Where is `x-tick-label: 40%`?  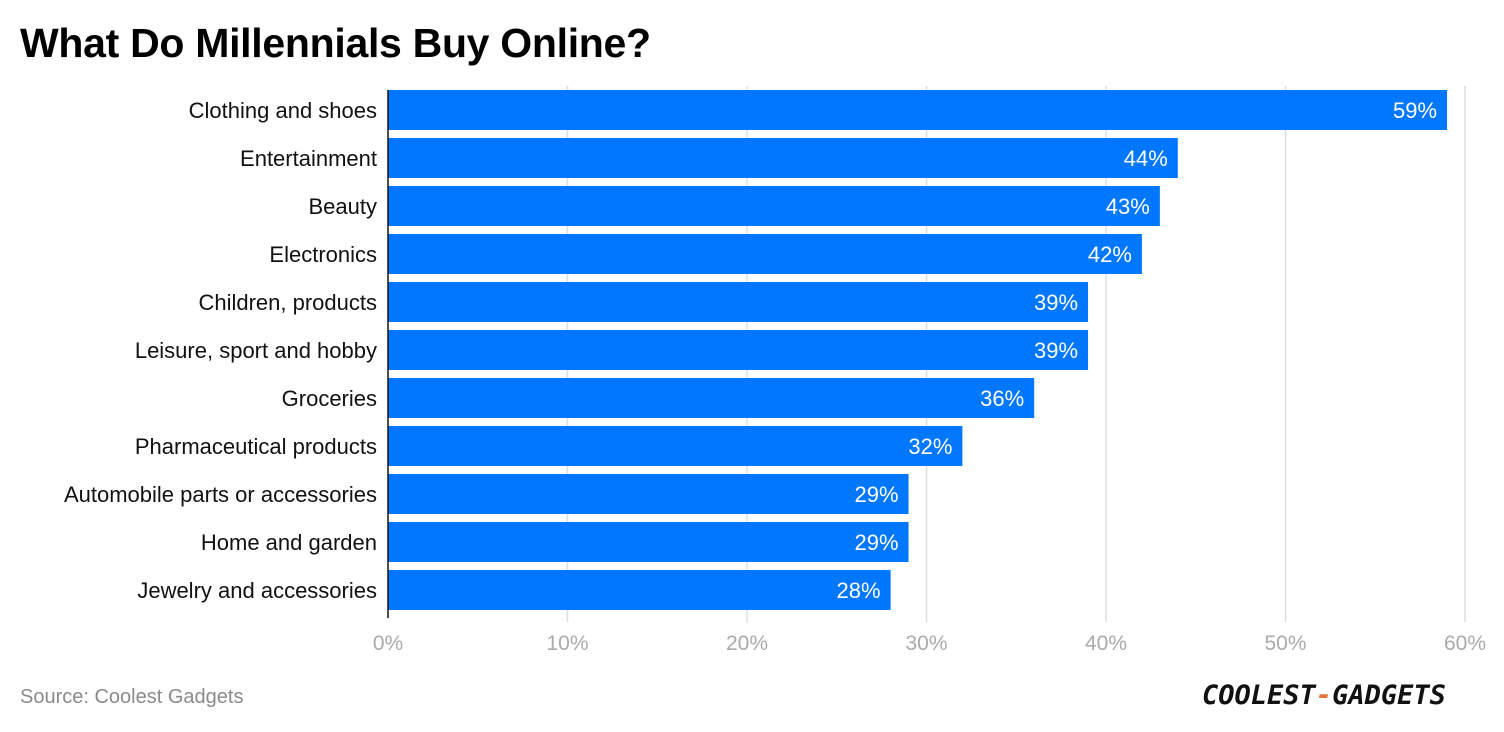 x-tick-label: 40% is located at coordinates (1106, 643).